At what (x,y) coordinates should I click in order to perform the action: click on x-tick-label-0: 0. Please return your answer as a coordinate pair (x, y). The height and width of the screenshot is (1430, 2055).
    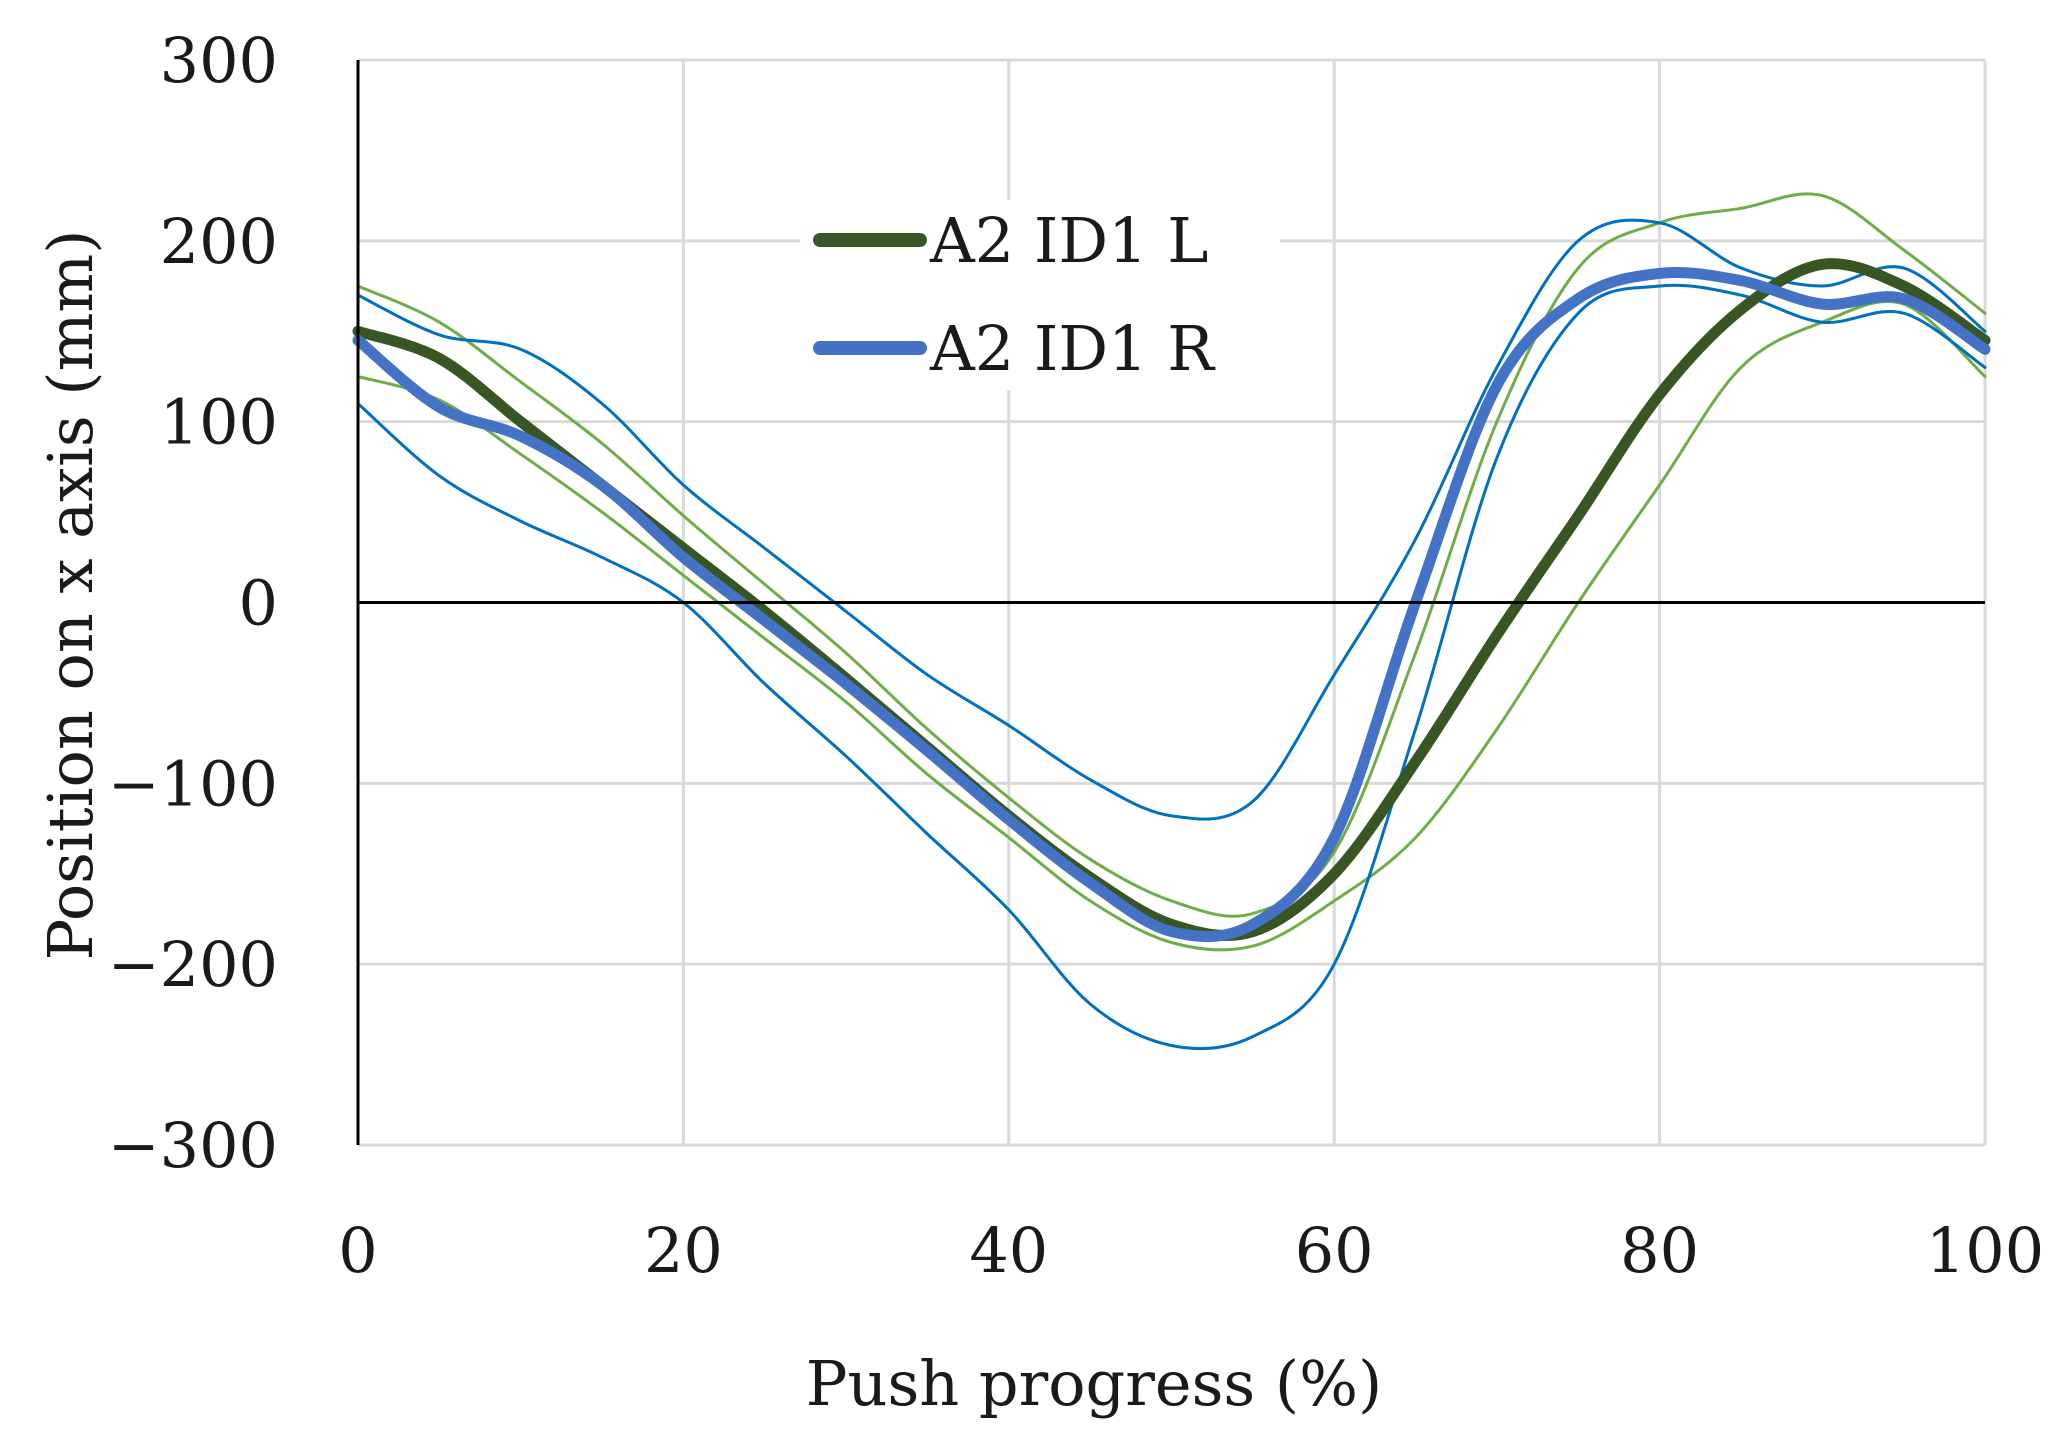
    Looking at the image, I should click on (357, 1250).